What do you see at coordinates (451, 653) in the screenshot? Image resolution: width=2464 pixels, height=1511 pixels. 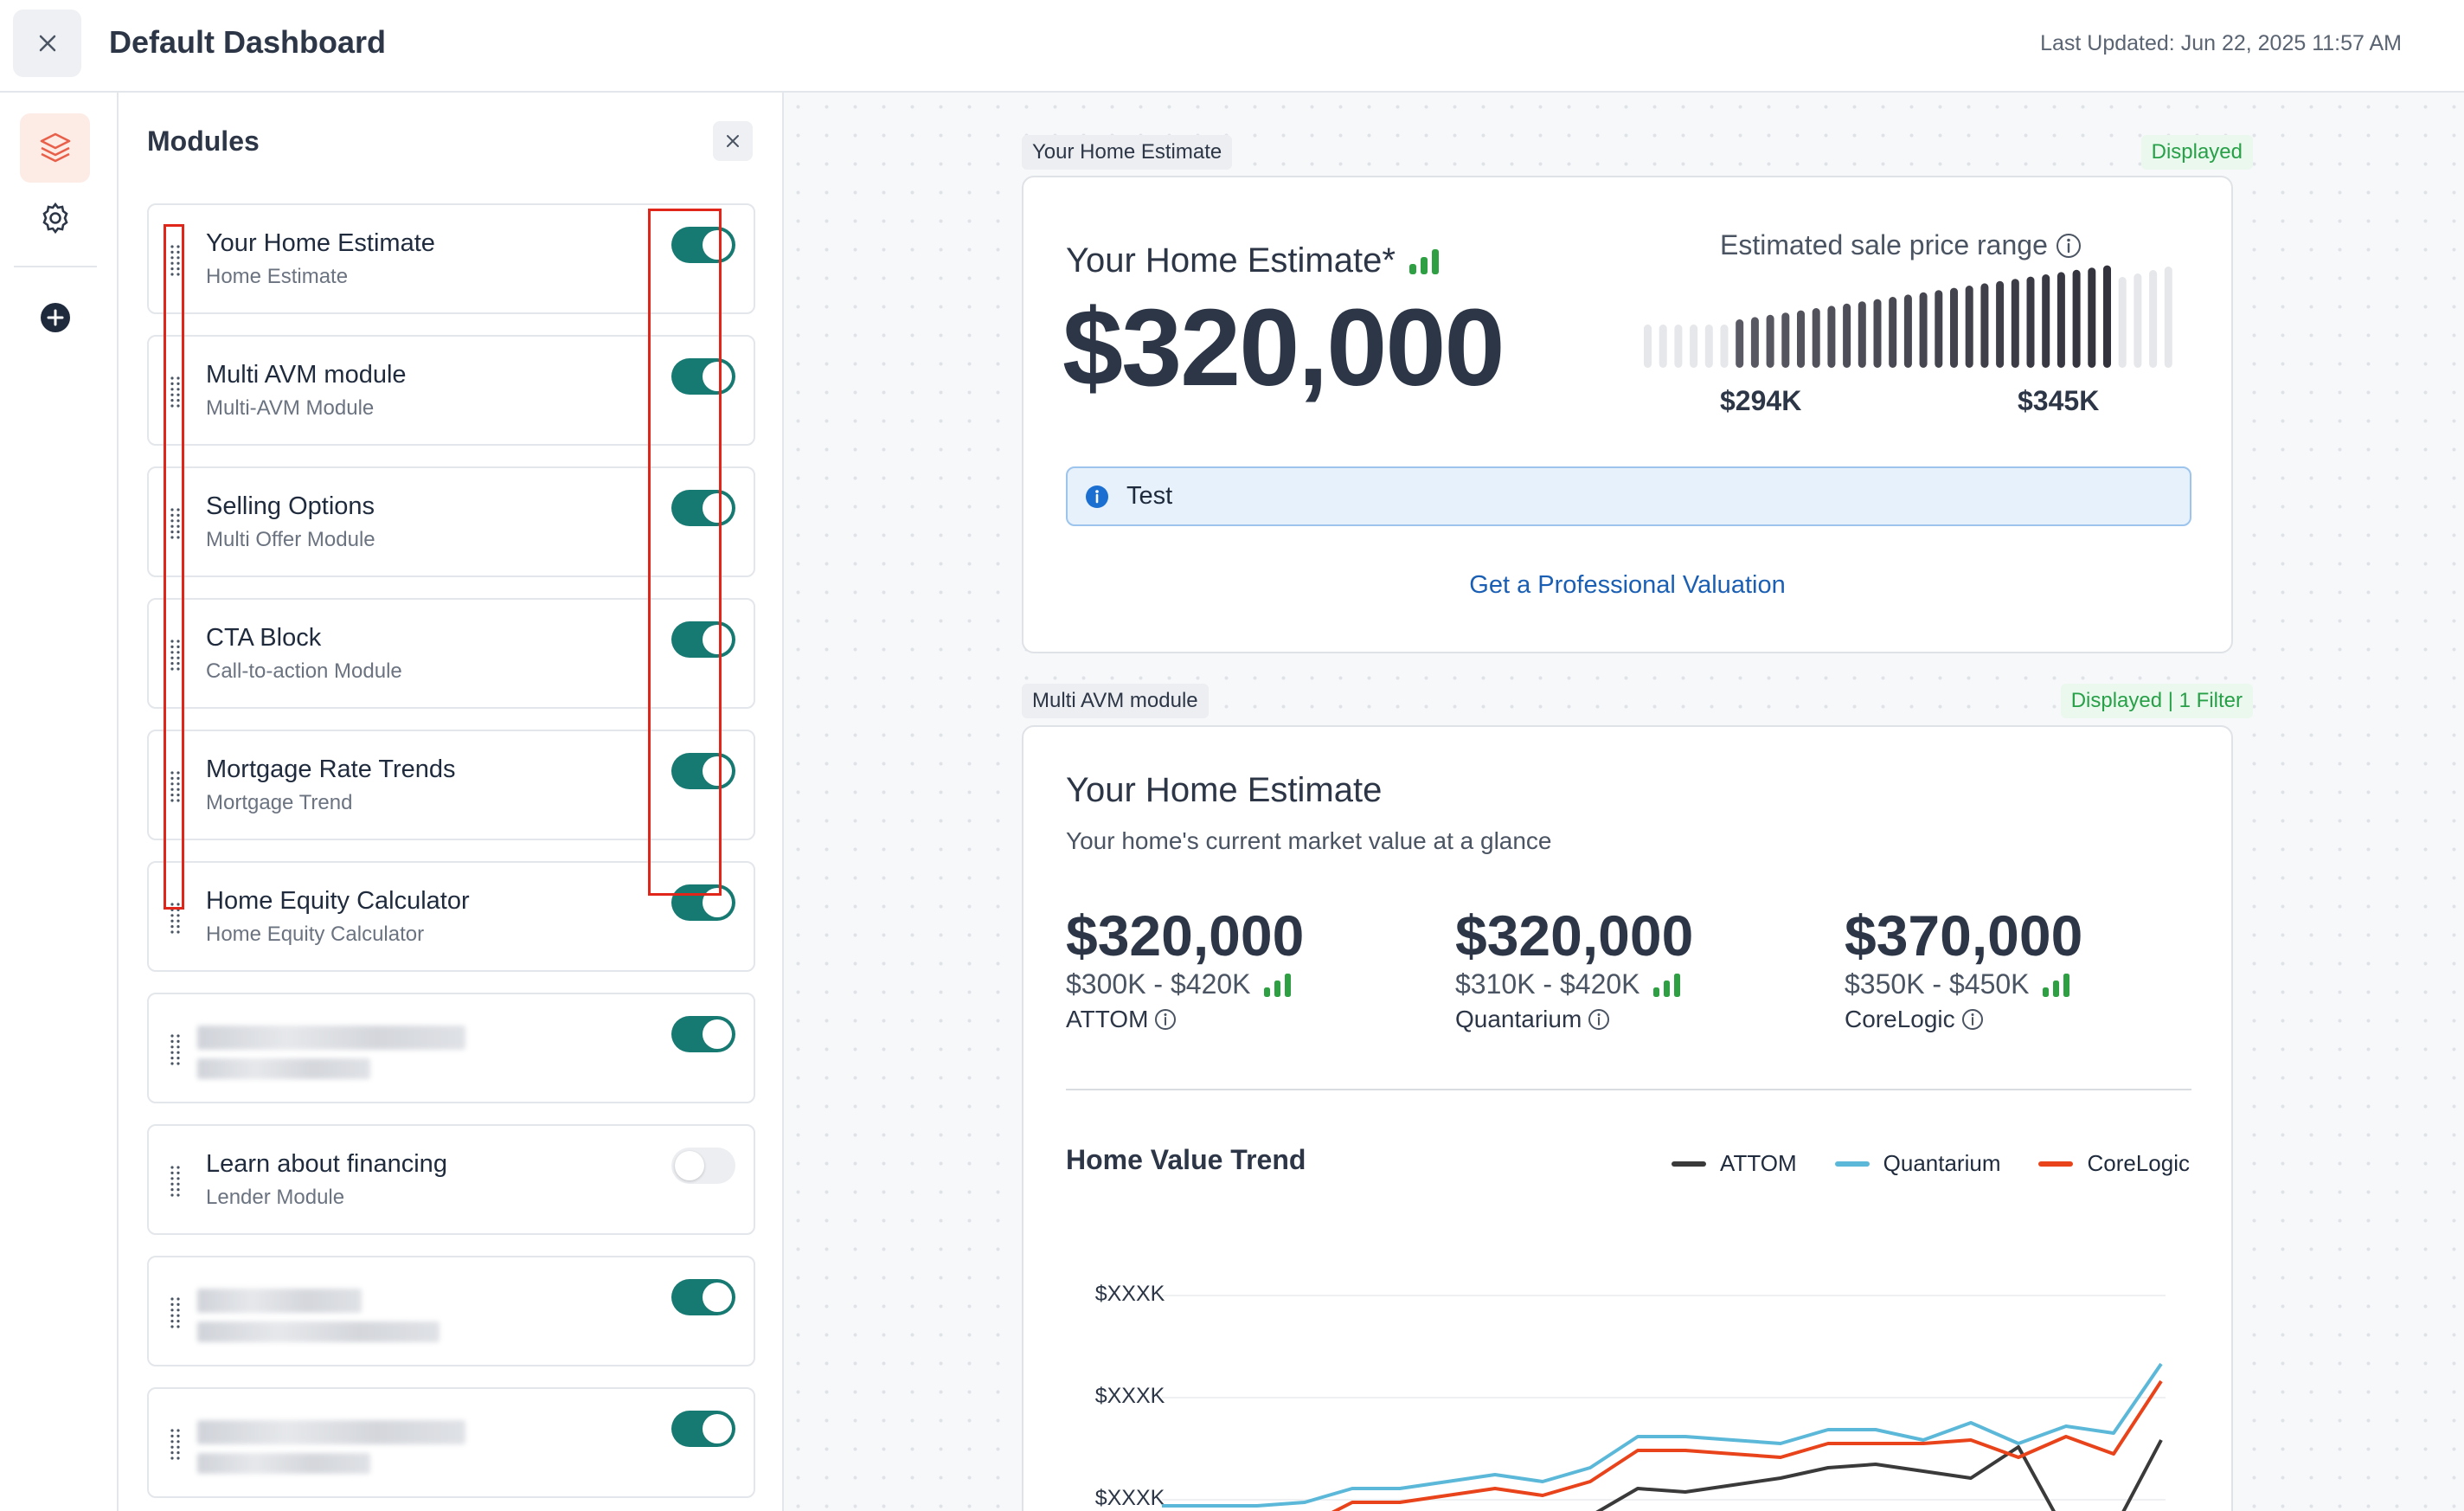 I see `module-card: CTA Block Call-to-action Module` at bounding box center [451, 653].